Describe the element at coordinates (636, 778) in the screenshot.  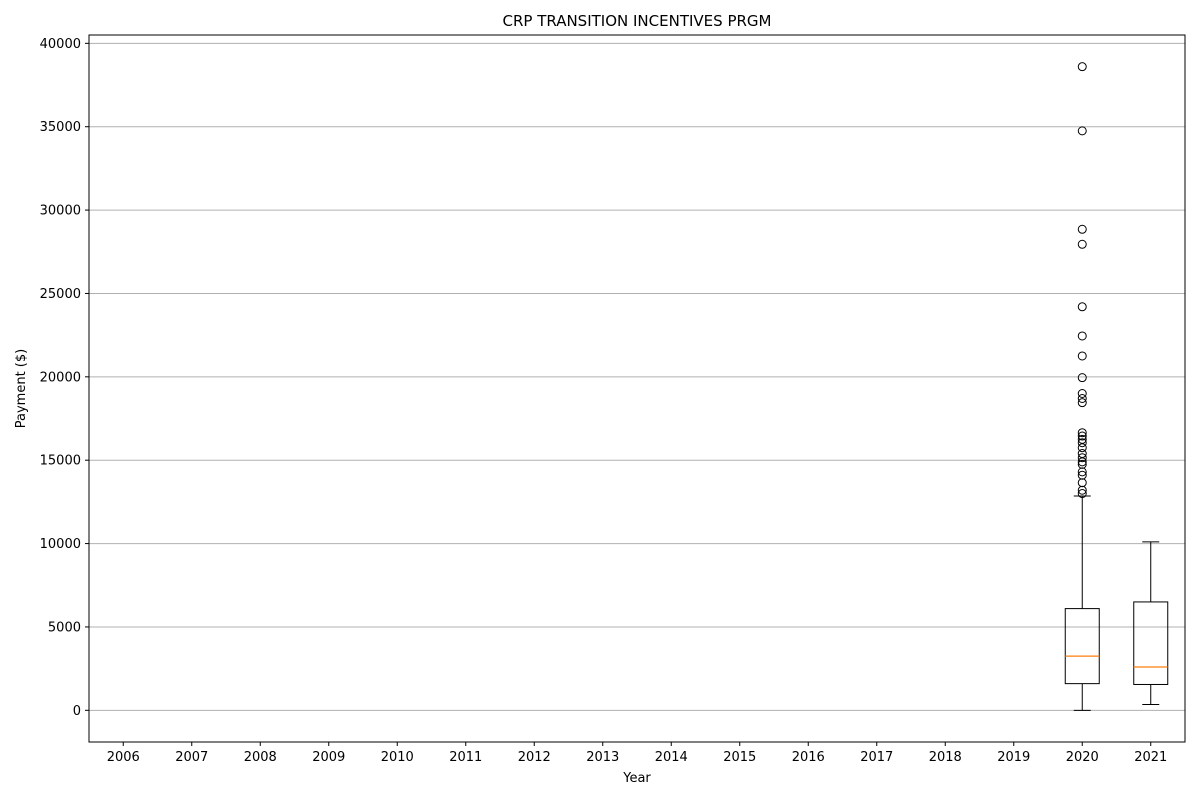
I see `x-axis-label: Year` at that location.